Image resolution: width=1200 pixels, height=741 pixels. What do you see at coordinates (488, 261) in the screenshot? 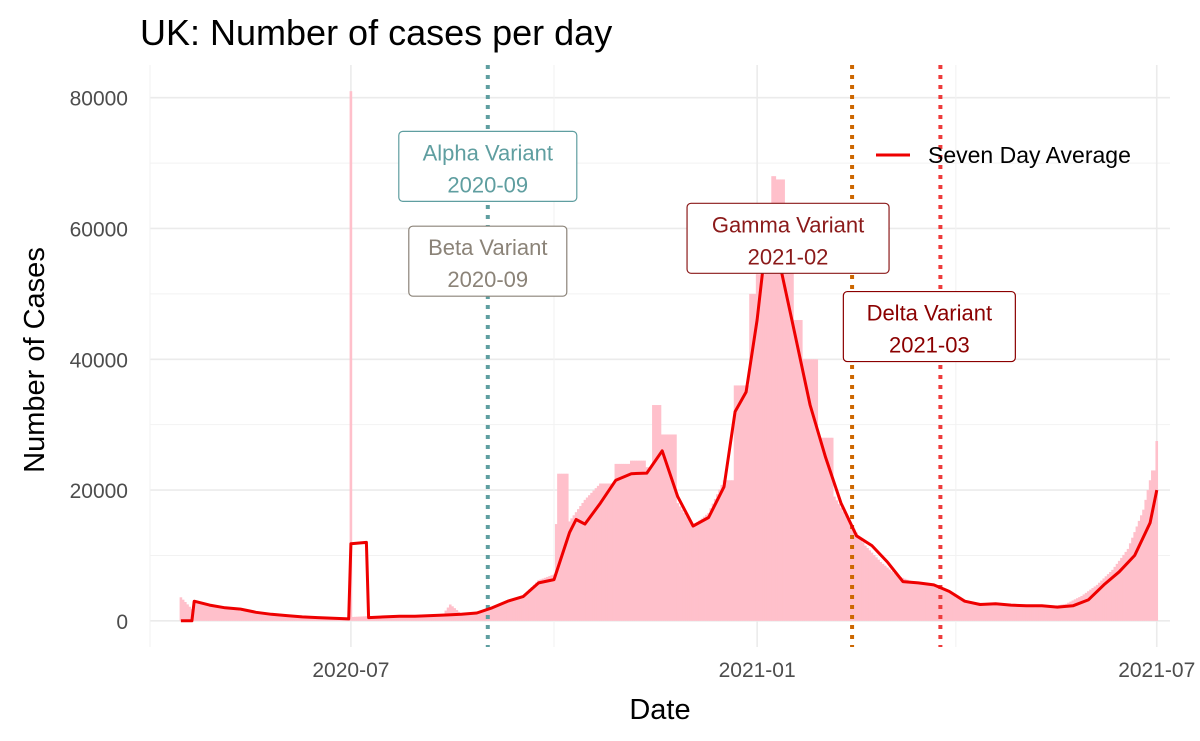
I see `annotation-box` at bounding box center [488, 261].